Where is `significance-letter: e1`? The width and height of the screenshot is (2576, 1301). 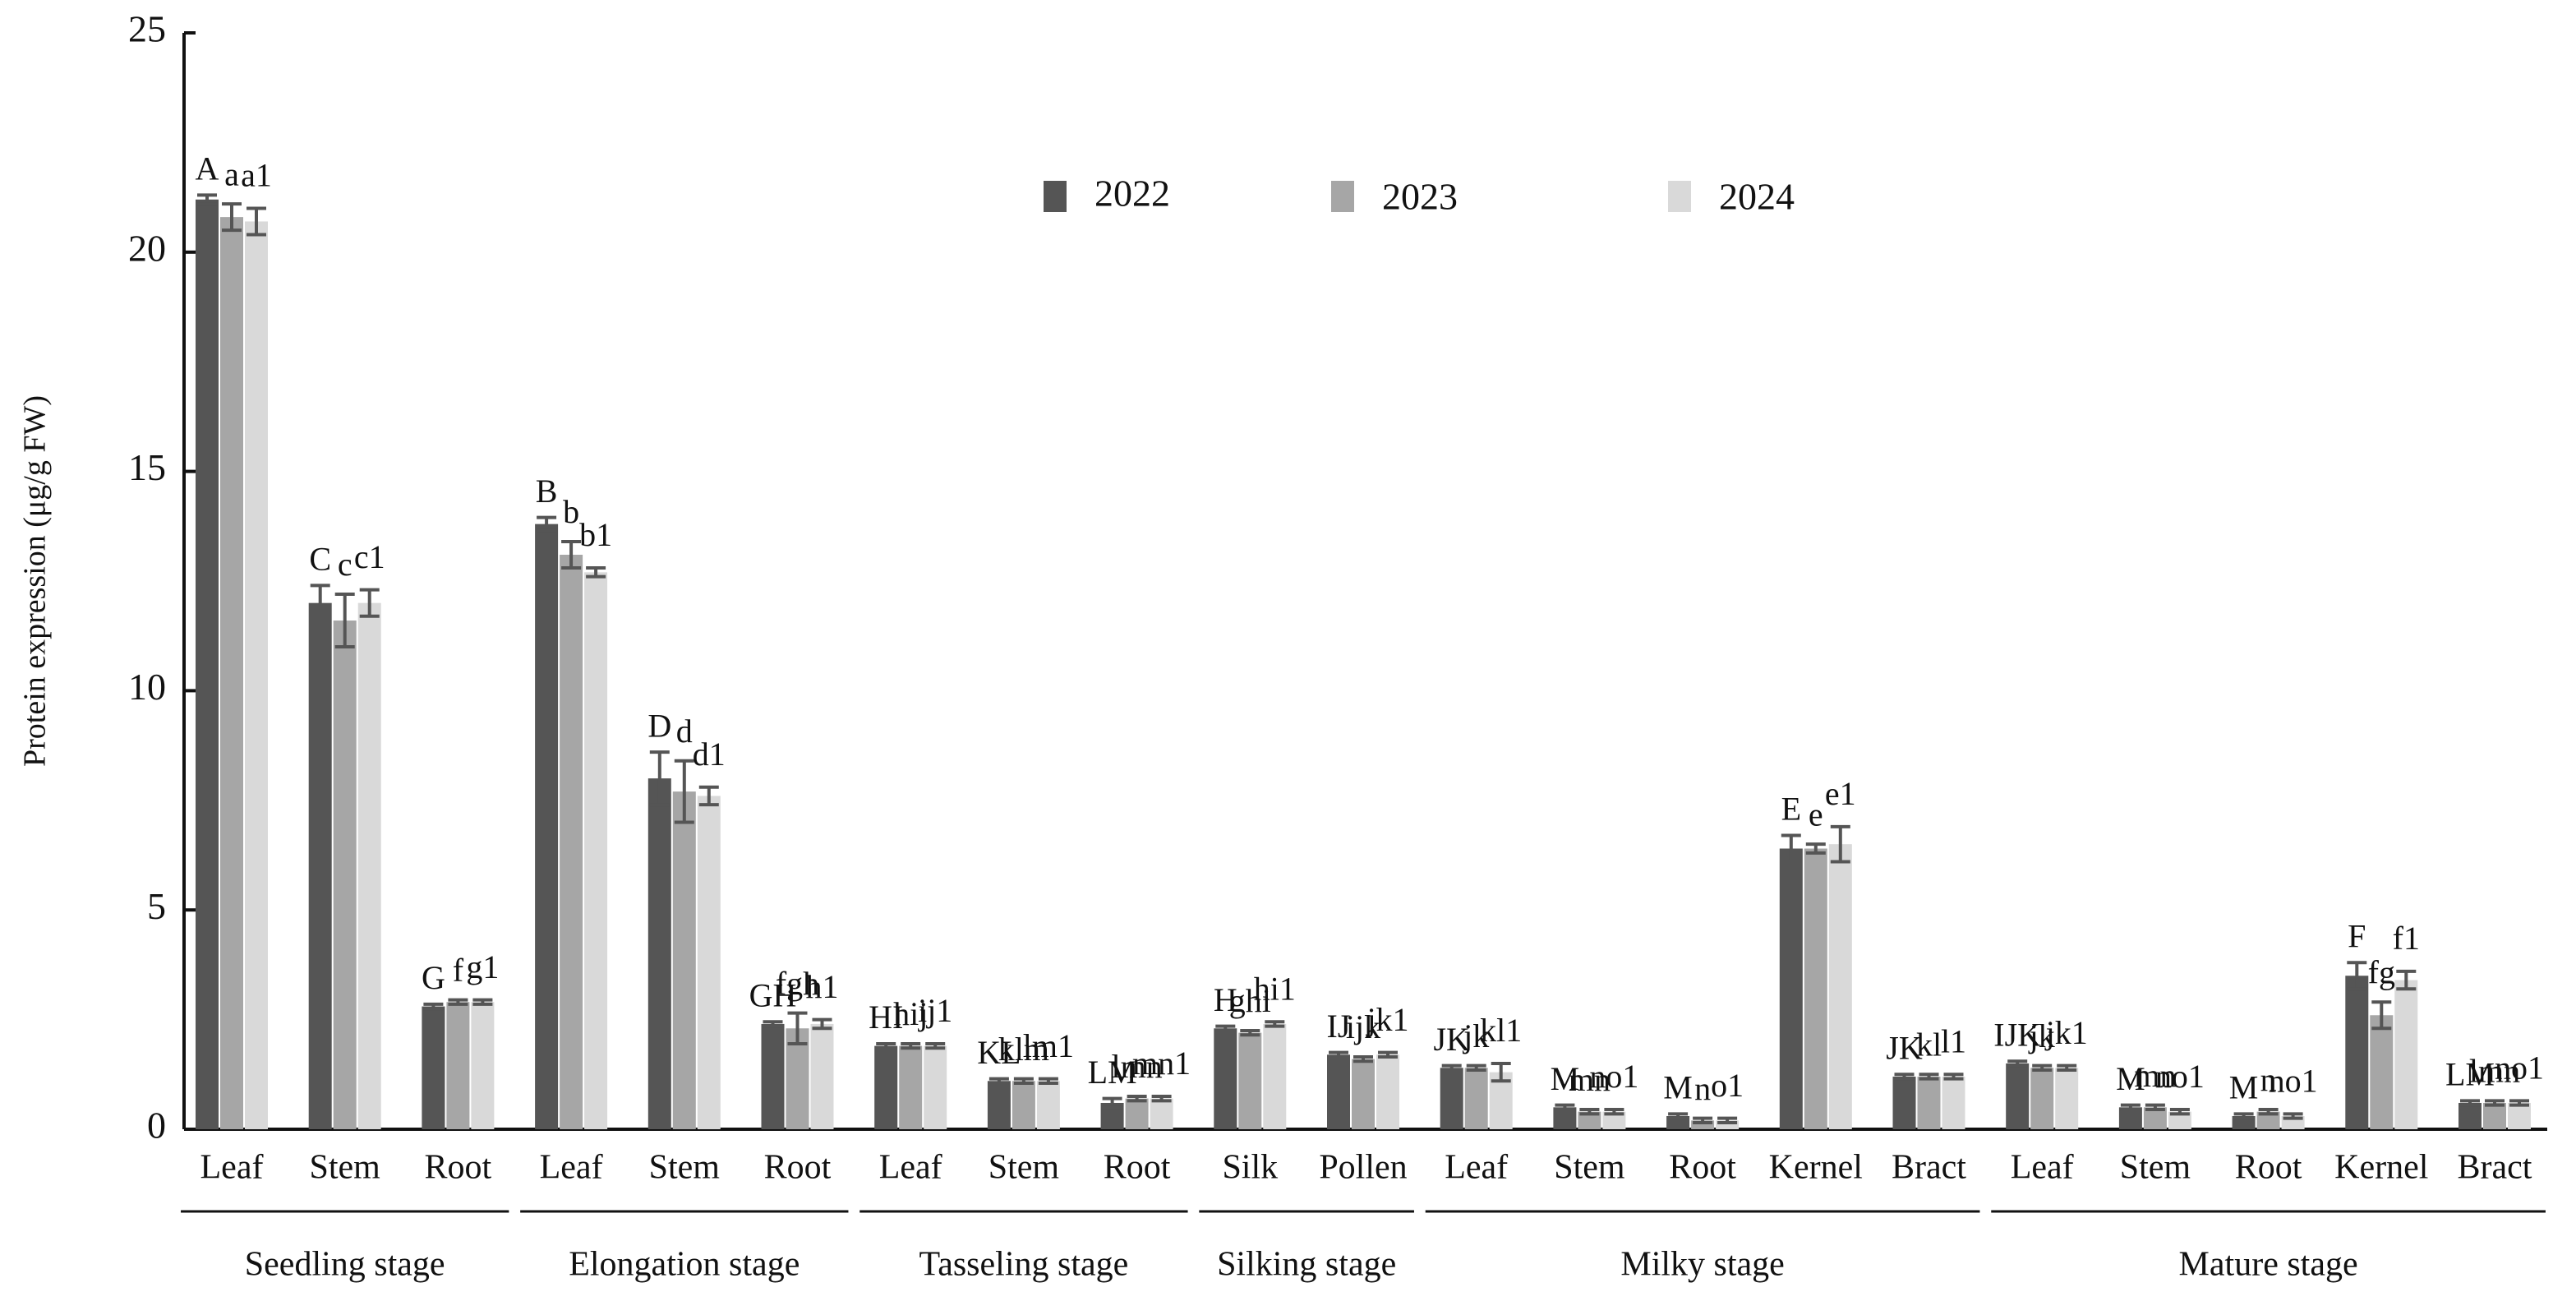
significance-letter: e1 is located at coordinates (1840, 794).